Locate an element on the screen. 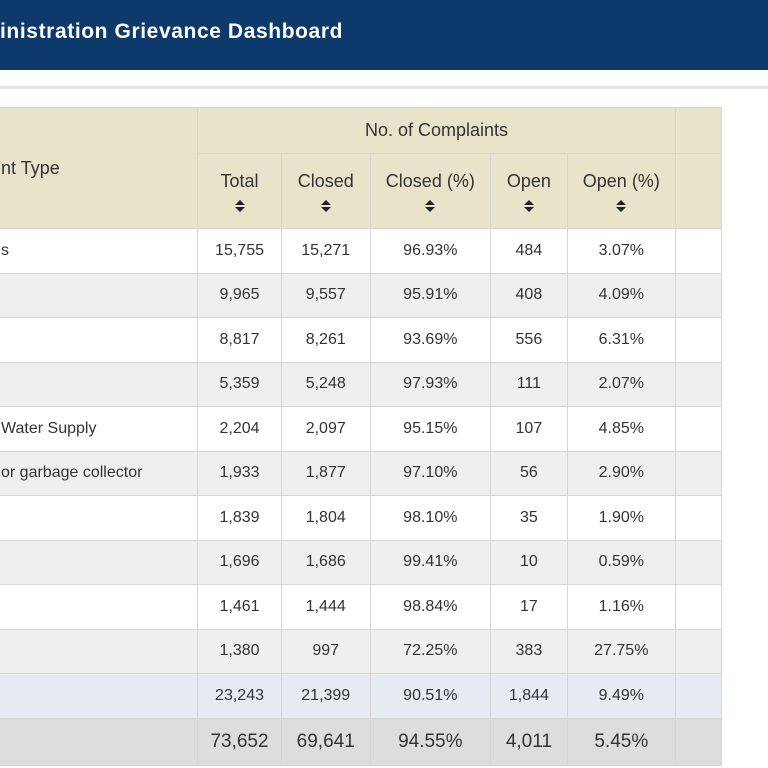  table-cell: 97.10% is located at coordinates (430, 473).